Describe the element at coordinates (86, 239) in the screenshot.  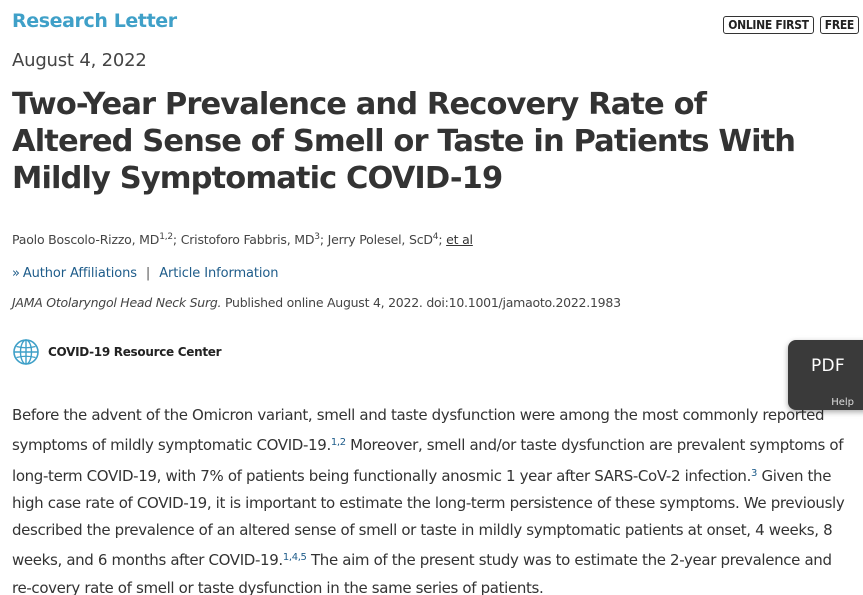
I see `author-name: Paolo Boscolo-Rizzo, MD` at that location.